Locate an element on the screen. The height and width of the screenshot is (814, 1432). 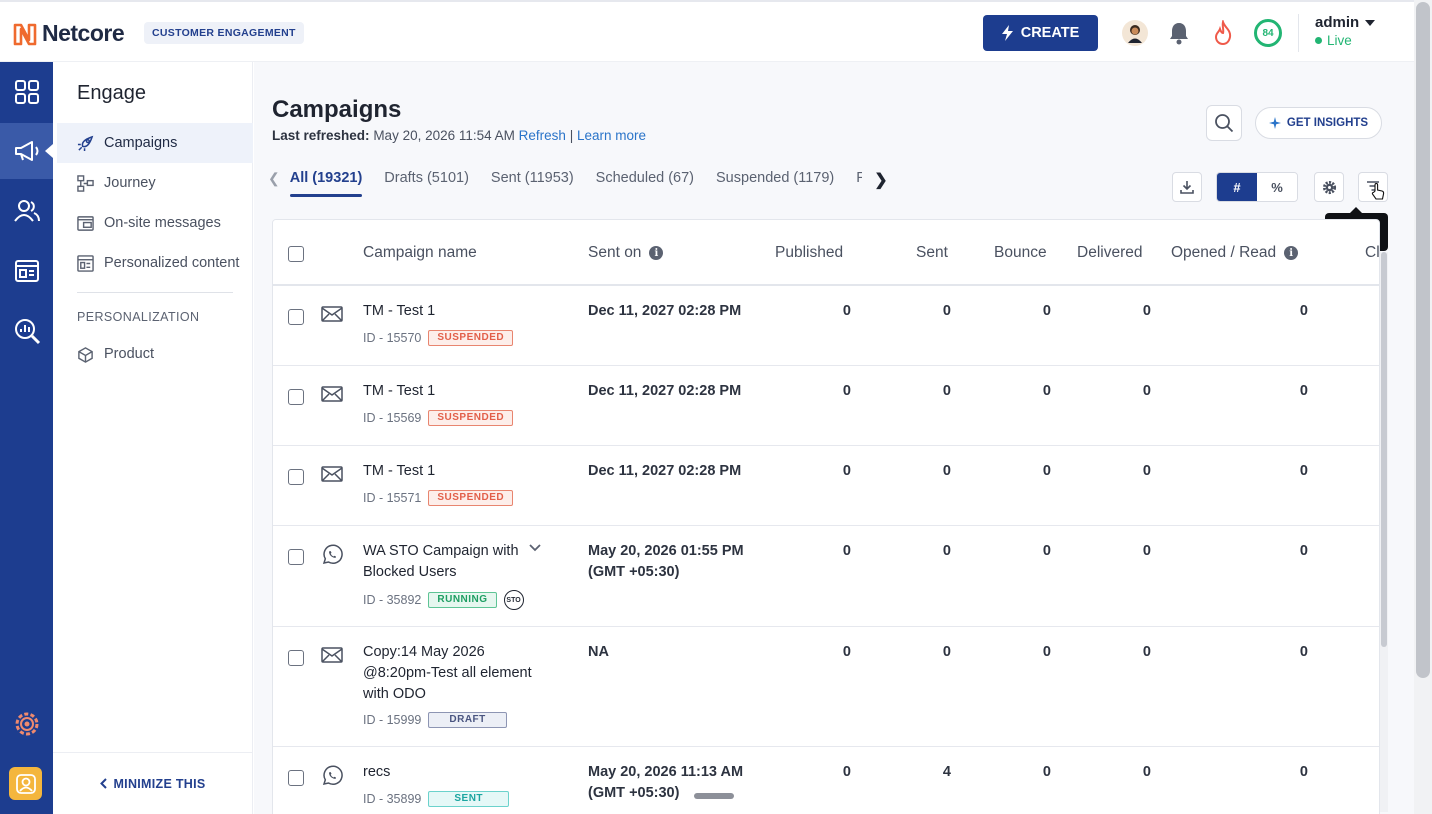
sidebar-item-product: Product is located at coordinates (155, 354).